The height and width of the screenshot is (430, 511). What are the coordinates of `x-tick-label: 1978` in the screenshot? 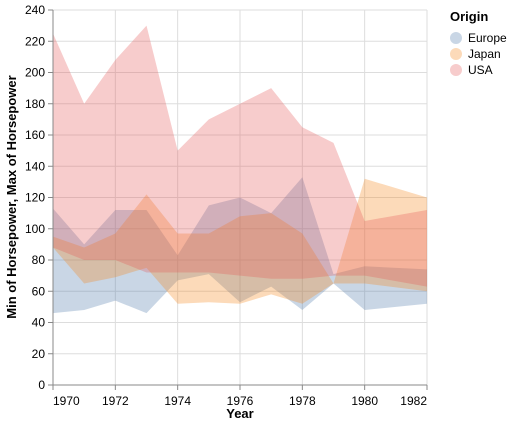 It's located at (302, 401).